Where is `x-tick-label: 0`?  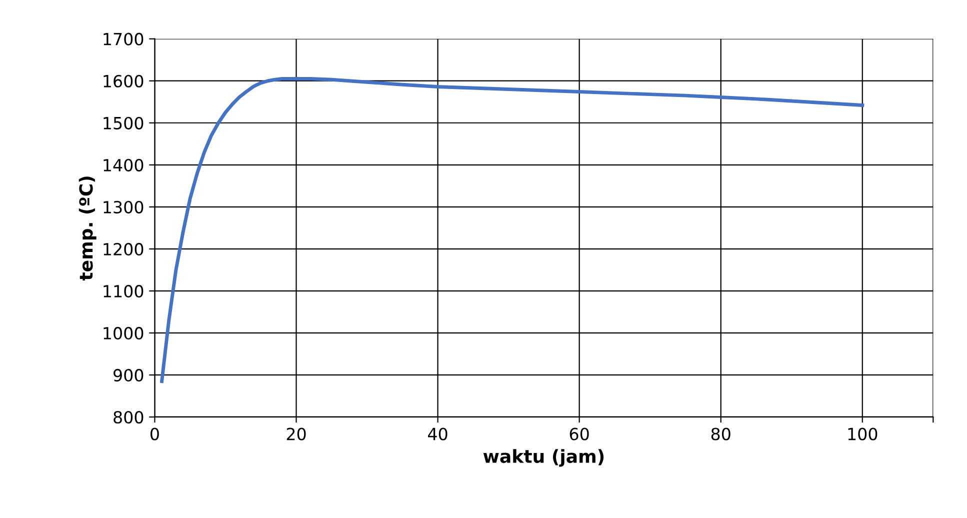 x-tick-label: 0 is located at coordinates (154, 434).